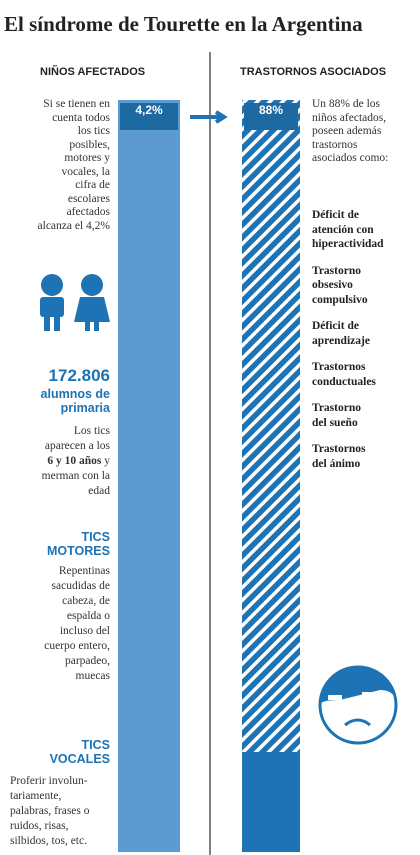 The image size is (420, 855). I want to click on text-line: Los tics, so click(91, 431).